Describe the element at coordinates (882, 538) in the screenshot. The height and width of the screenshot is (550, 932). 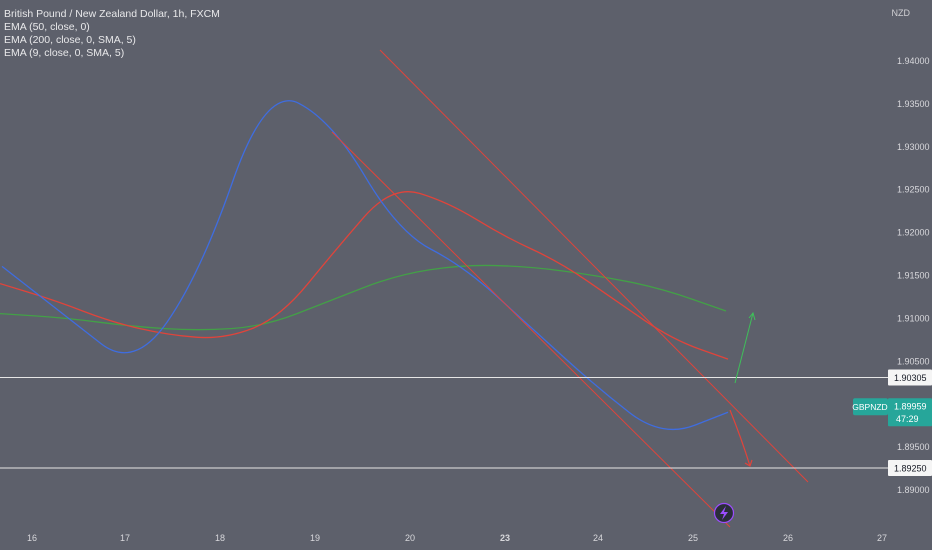
I see `x-tick-label: 27` at that location.